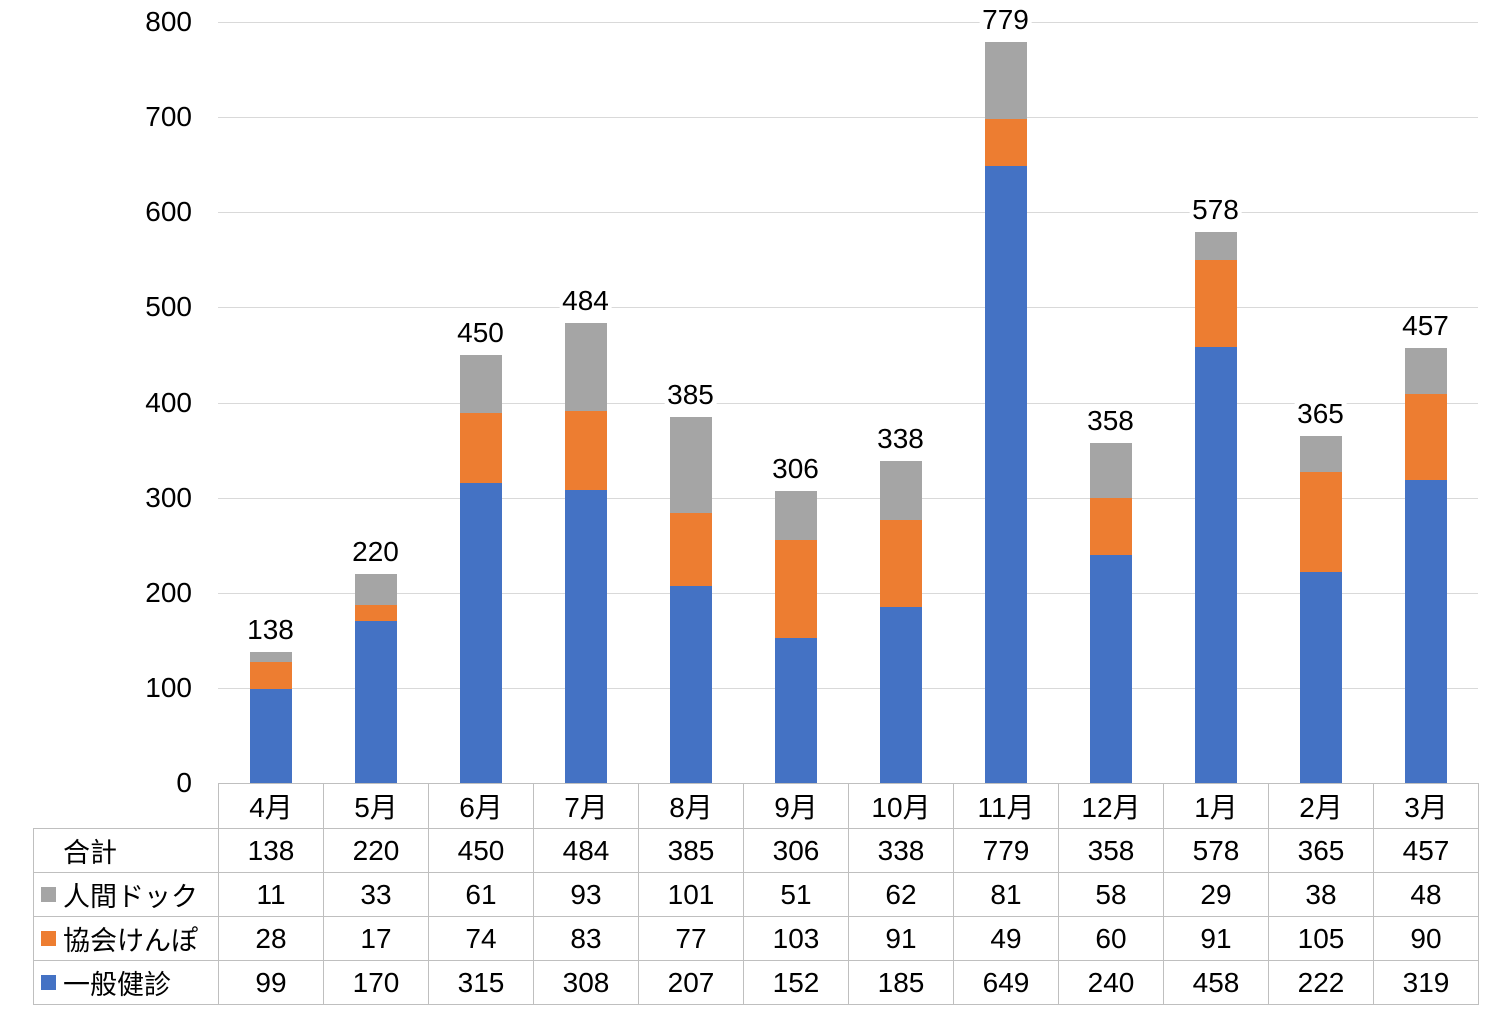 The height and width of the screenshot is (1018, 1500). Describe the element at coordinates (184, 782) in the screenshot. I see `y-axis-label: 0` at that location.